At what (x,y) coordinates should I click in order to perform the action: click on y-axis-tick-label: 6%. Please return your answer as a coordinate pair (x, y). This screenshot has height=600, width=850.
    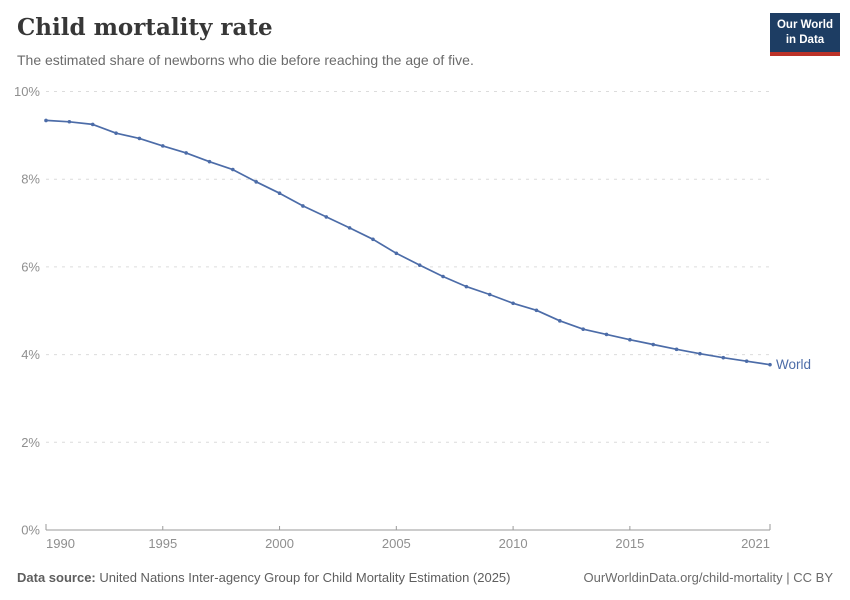
    Looking at the image, I should click on (30, 266).